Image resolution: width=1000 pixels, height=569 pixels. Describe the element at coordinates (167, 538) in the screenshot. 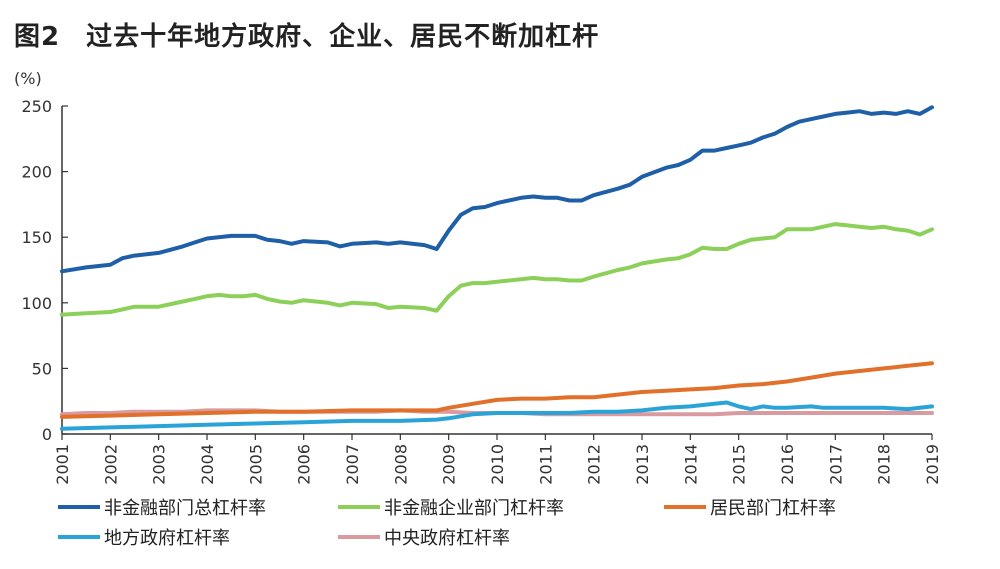

I see `legend-label: 地方政府杠杆率` at that location.